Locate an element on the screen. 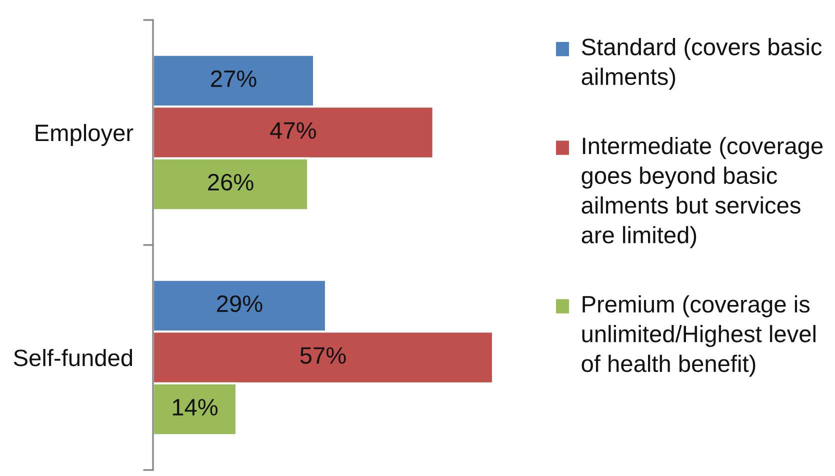  legend-label: Intermediate (coverage goes beyond basic ailments but services are limited) is located at coordinates (702, 192).